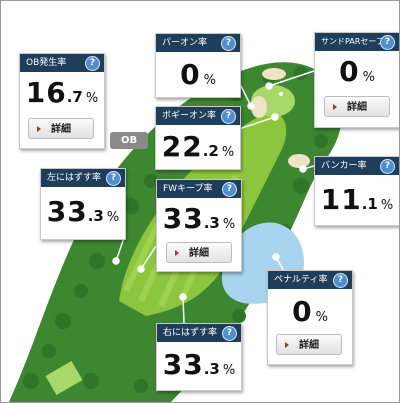 Image resolution: width=400 pixels, height=403 pixels. What do you see at coordinates (61, 128) in the screenshot?
I see `ob-detail-button: 詳細` at bounding box center [61, 128].